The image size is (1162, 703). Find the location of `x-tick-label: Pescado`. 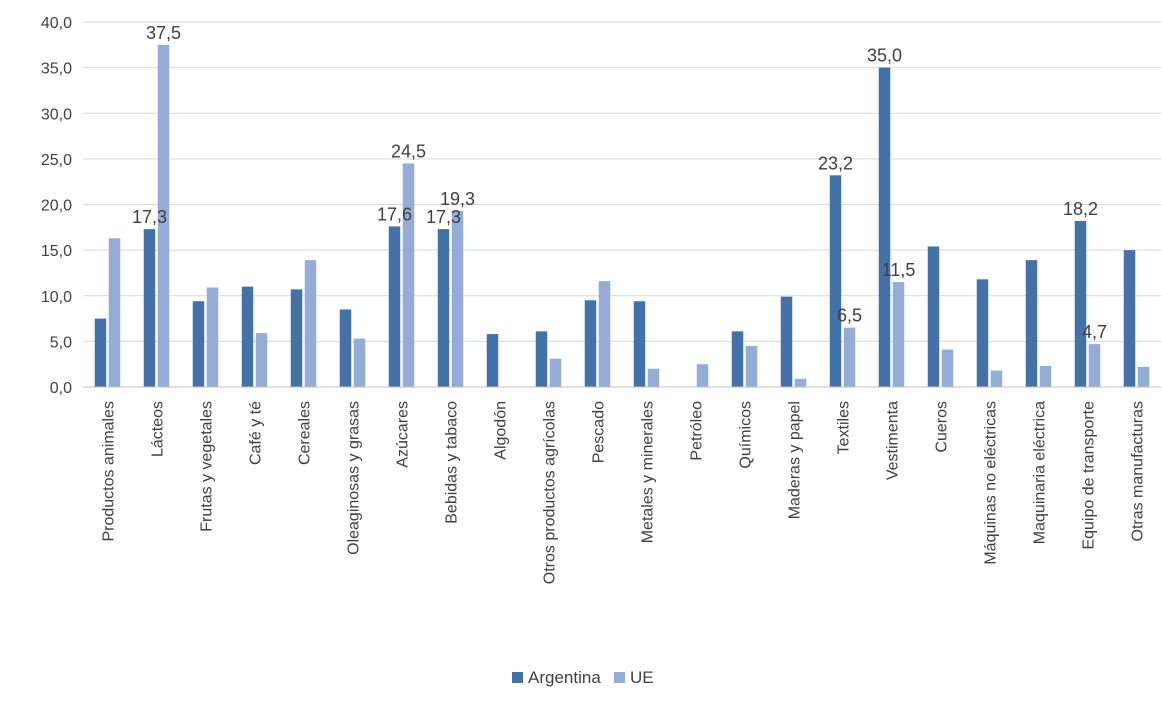

x-tick-label: Pescado is located at coordinates (599, 432).